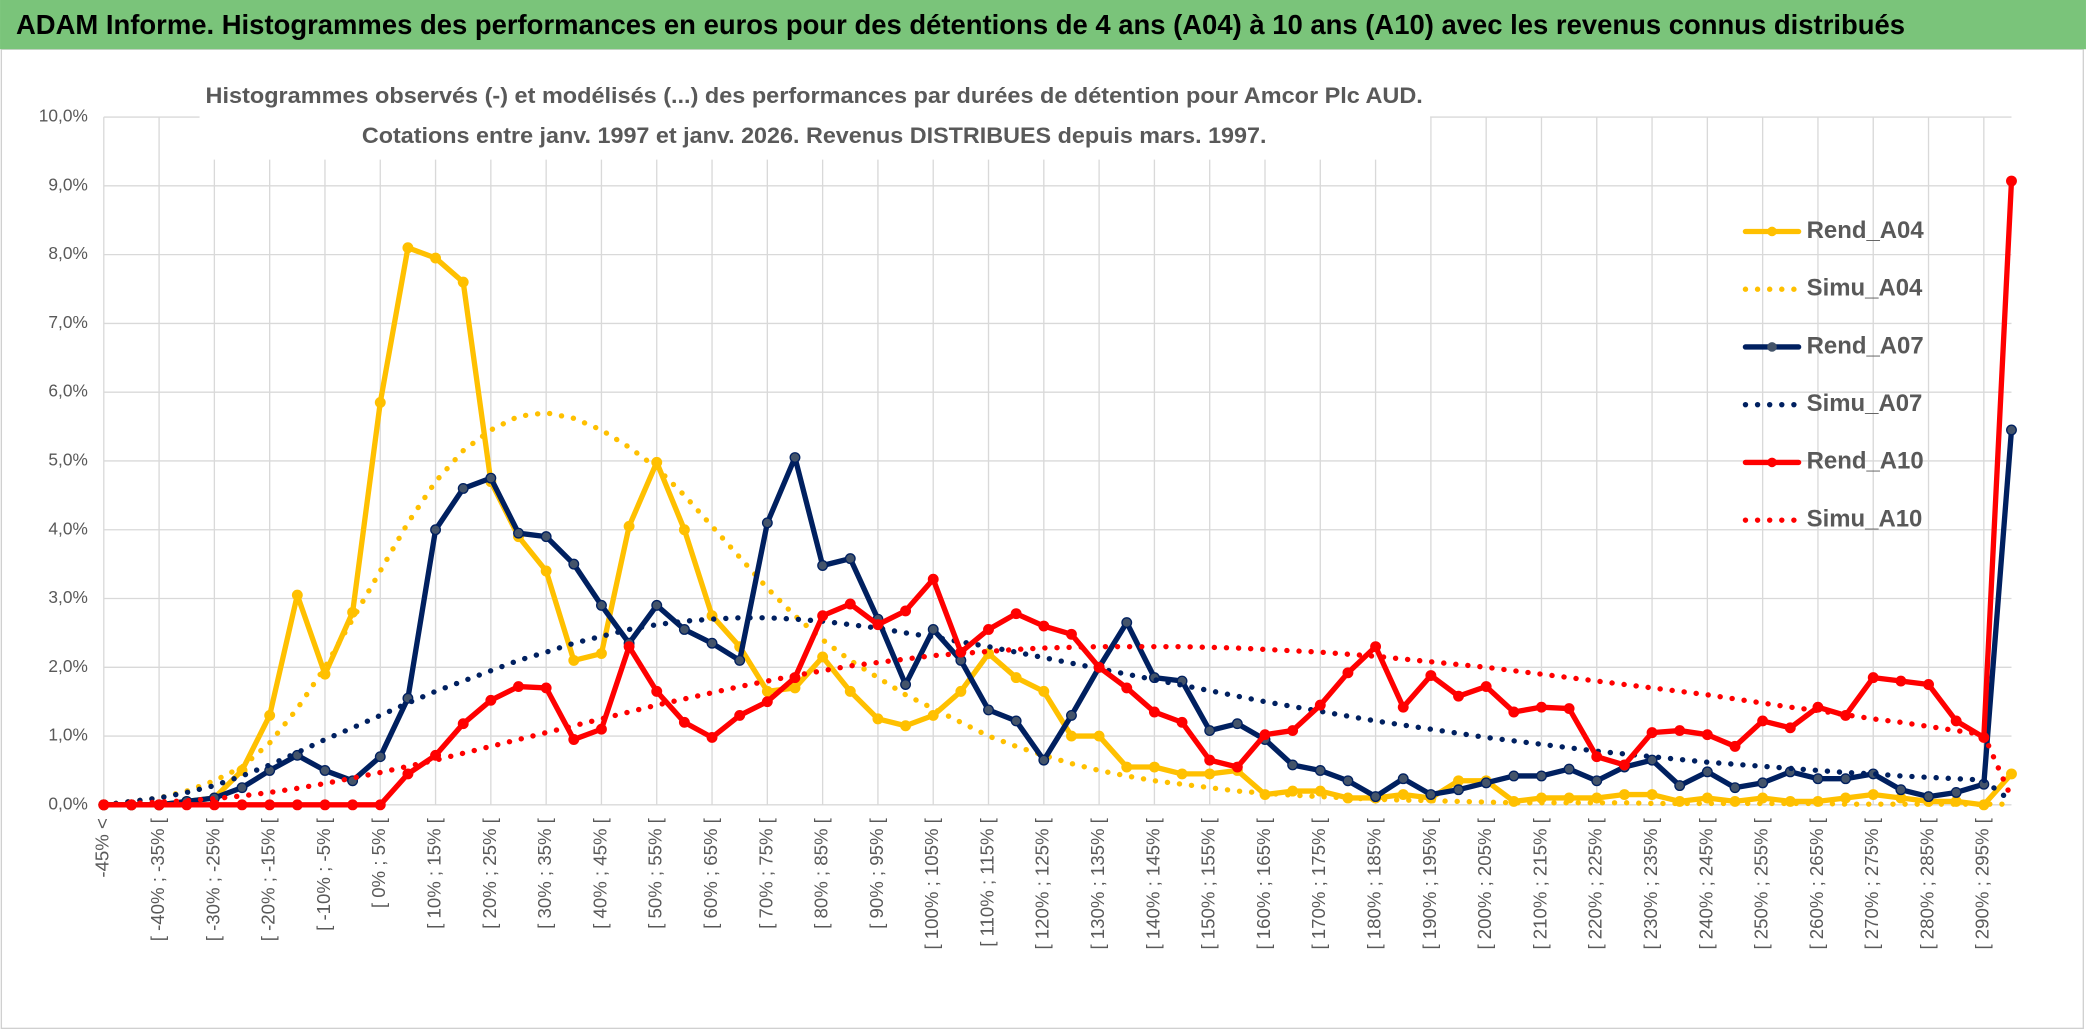 The width and height of the screenshot is (2086, 1031). I want to click on legend-label: Simu_A10, so click(1865, 518).